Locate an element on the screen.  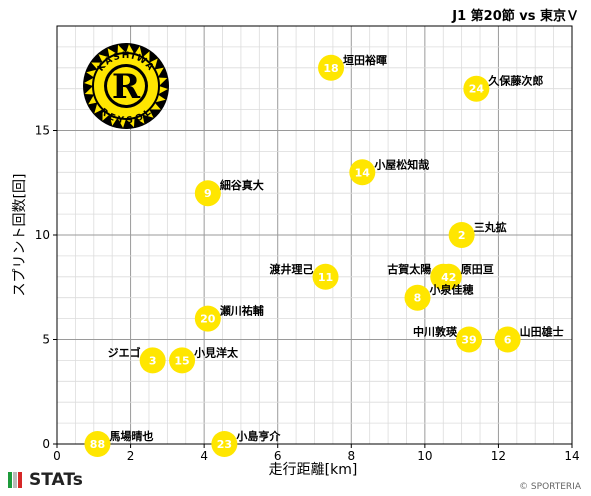
point-number: 24 is located at coordinates (477, 89).